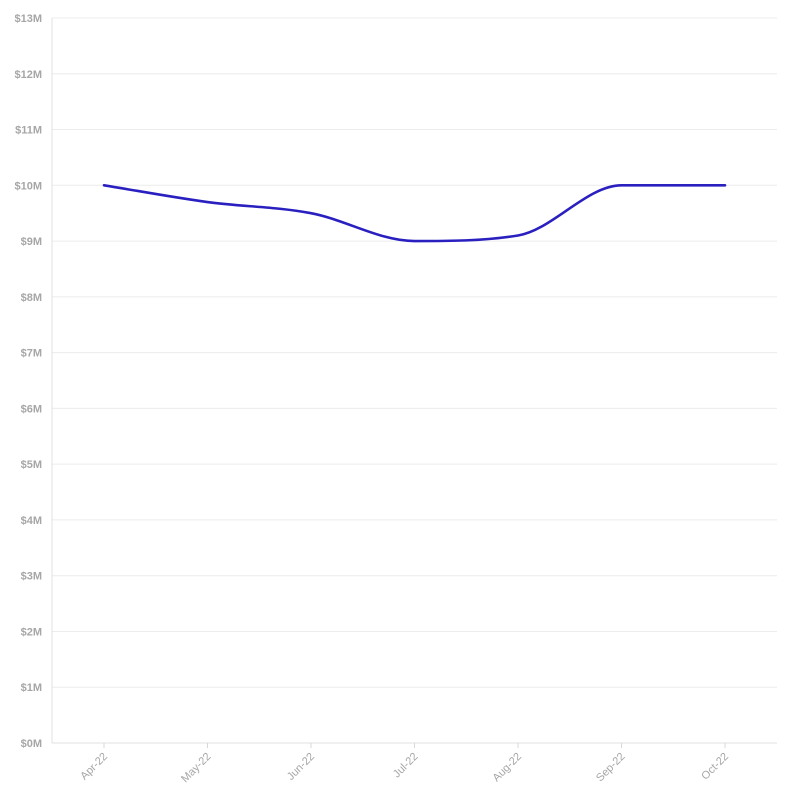 This screenshot has height=801, width=796. Describe the element at coordinates (715, 767) in the screenshot. I see `x-tick-label: Oct-22` at that location.